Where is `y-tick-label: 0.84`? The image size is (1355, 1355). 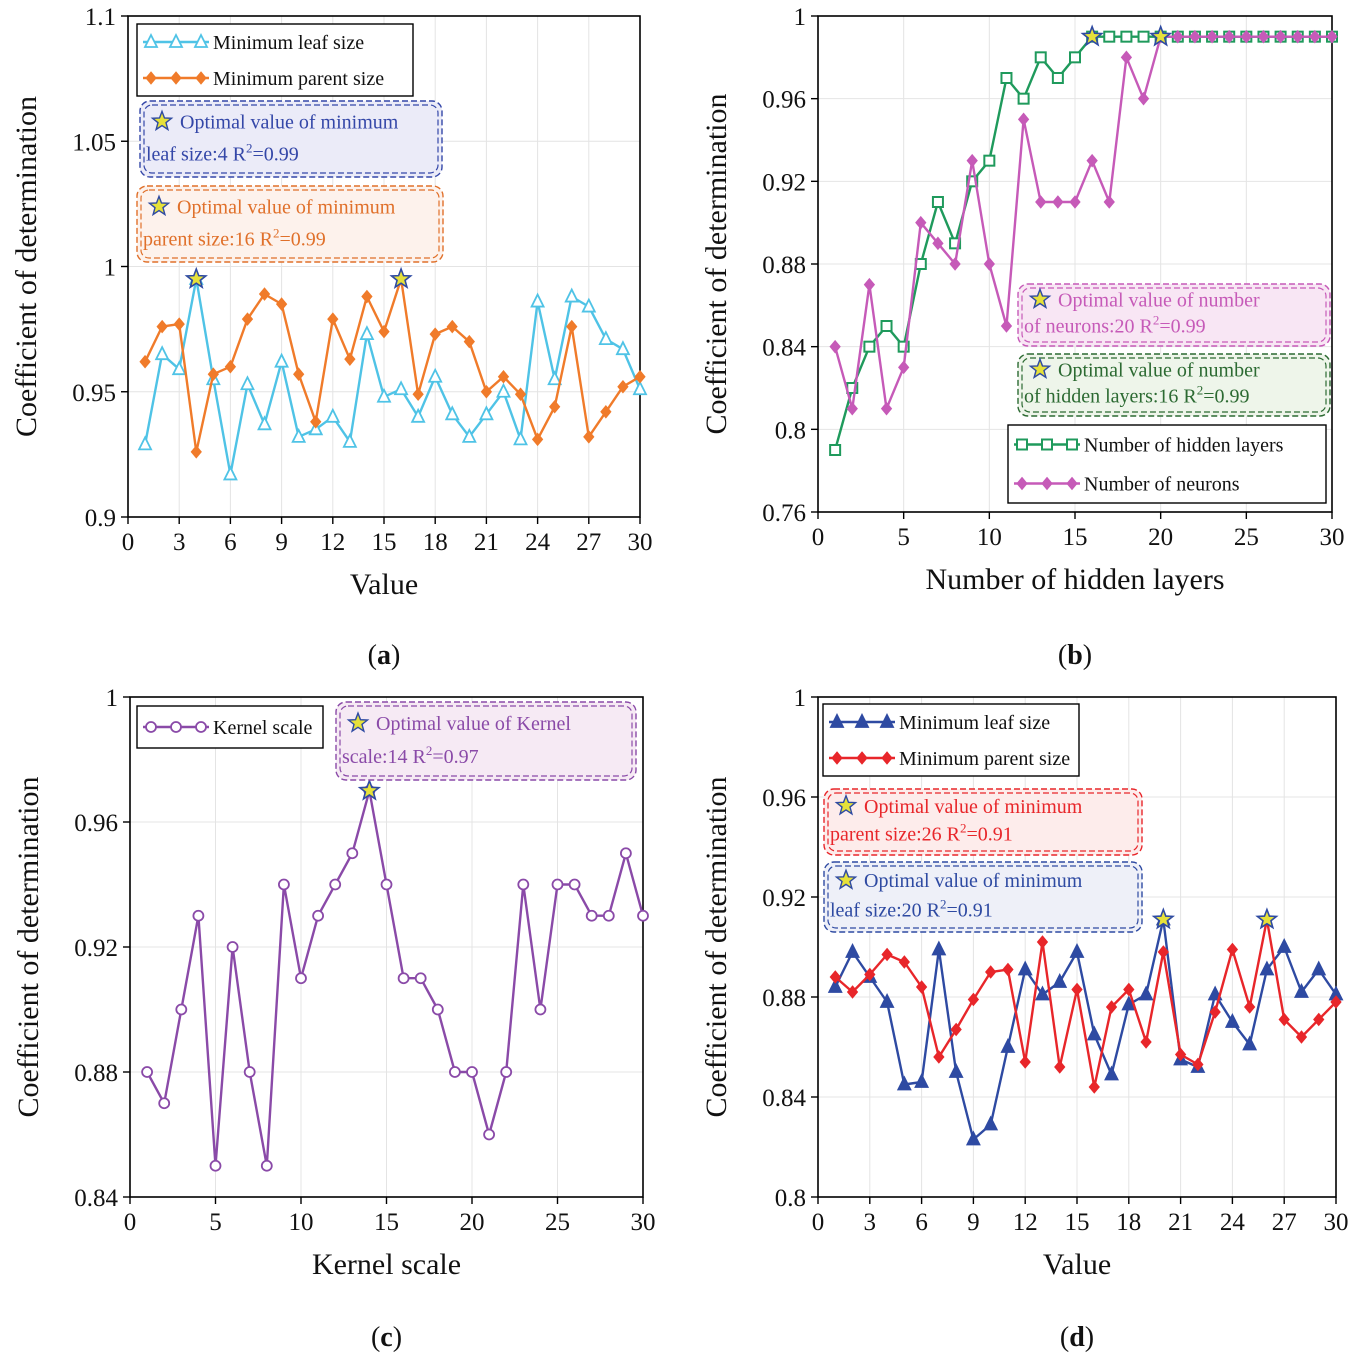
y-tick-label: 0.84 is located at coordinates (96, 1198).